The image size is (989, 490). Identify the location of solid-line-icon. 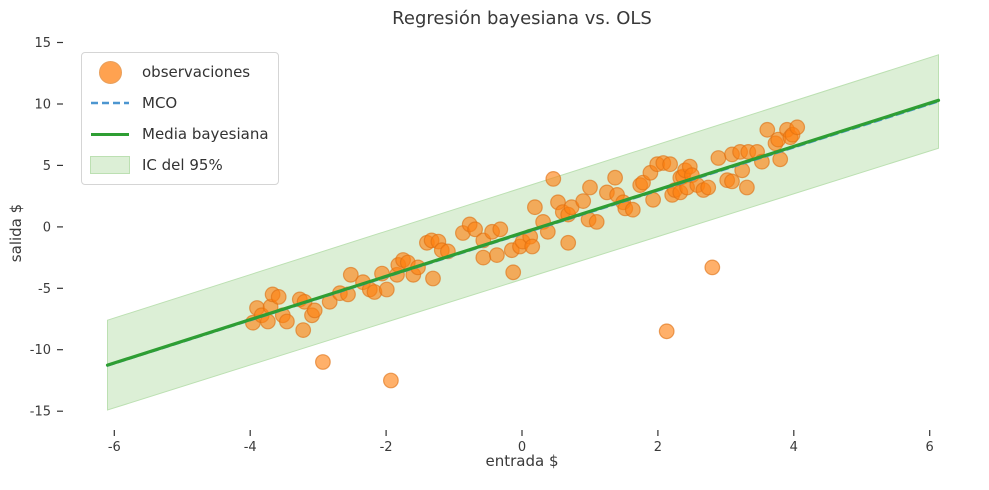
(110, 134).